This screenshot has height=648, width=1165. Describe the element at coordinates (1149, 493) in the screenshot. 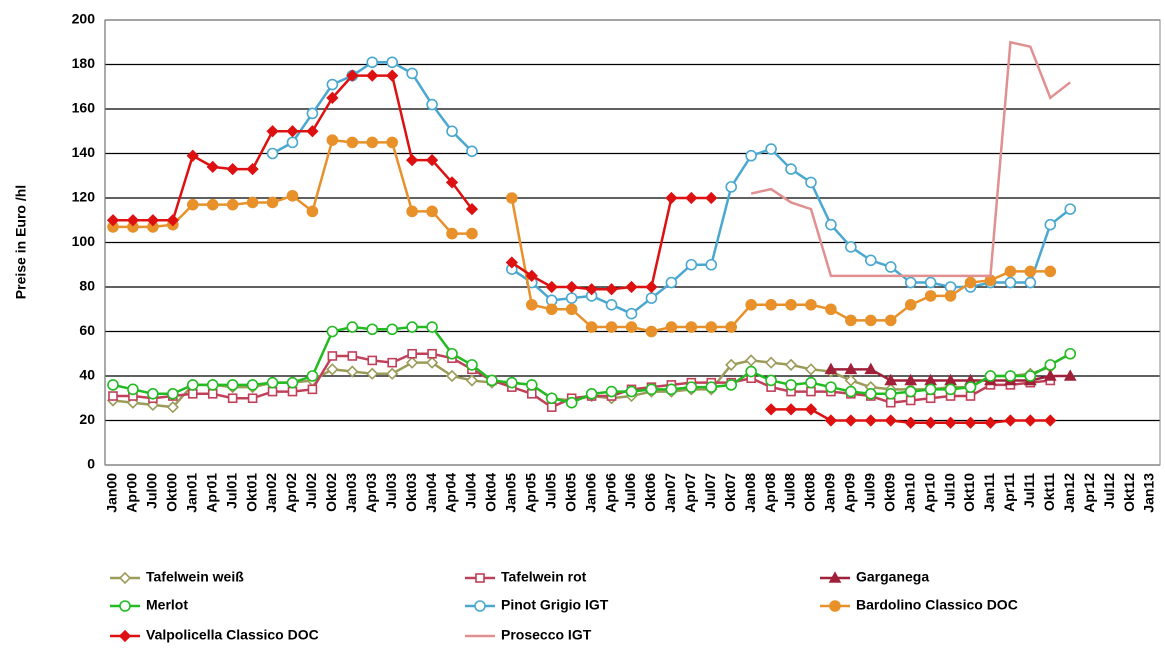

I see `x-tick-label: Jan13` at that location.